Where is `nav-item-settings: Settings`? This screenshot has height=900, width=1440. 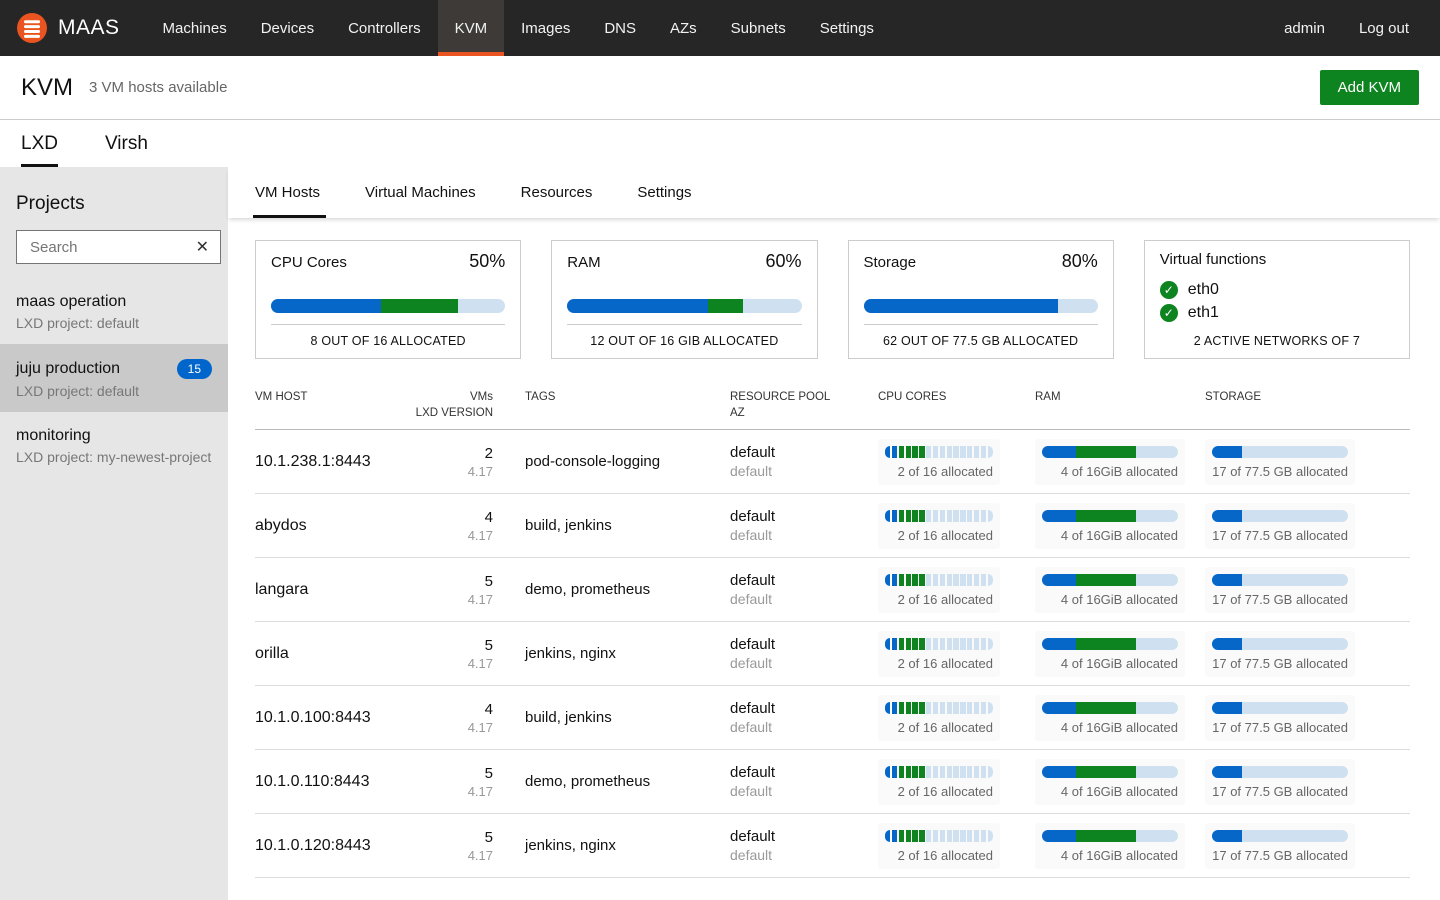
nav-item-settings: Settings is located at coordinates (846, 28).